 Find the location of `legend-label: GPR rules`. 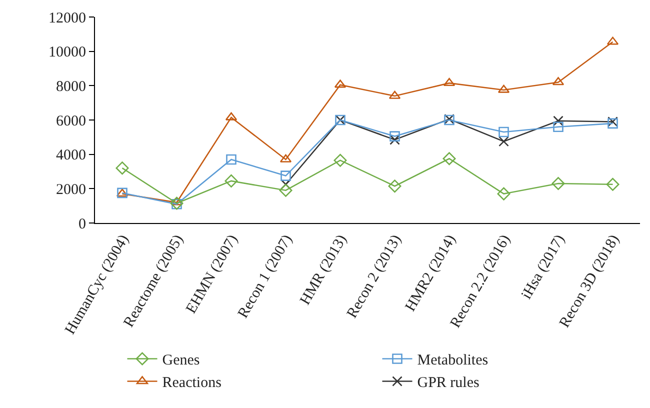

legend-label: GPR rules is located at coordinates (448, 383).